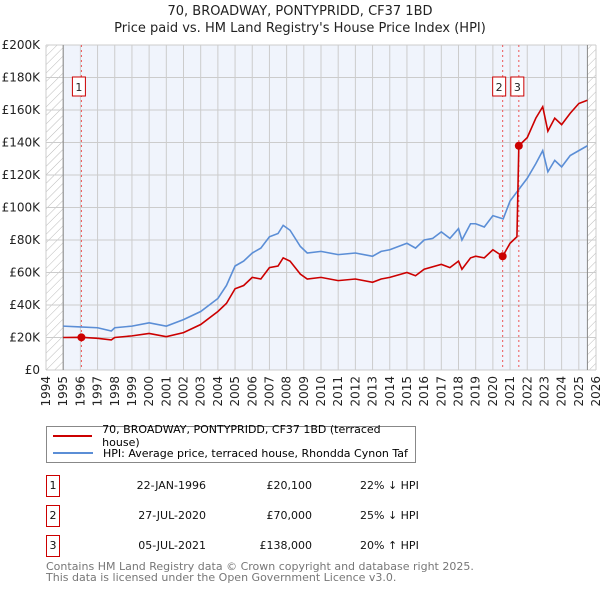  I want to click on x-tick-label: 1996, so click(80, 391).